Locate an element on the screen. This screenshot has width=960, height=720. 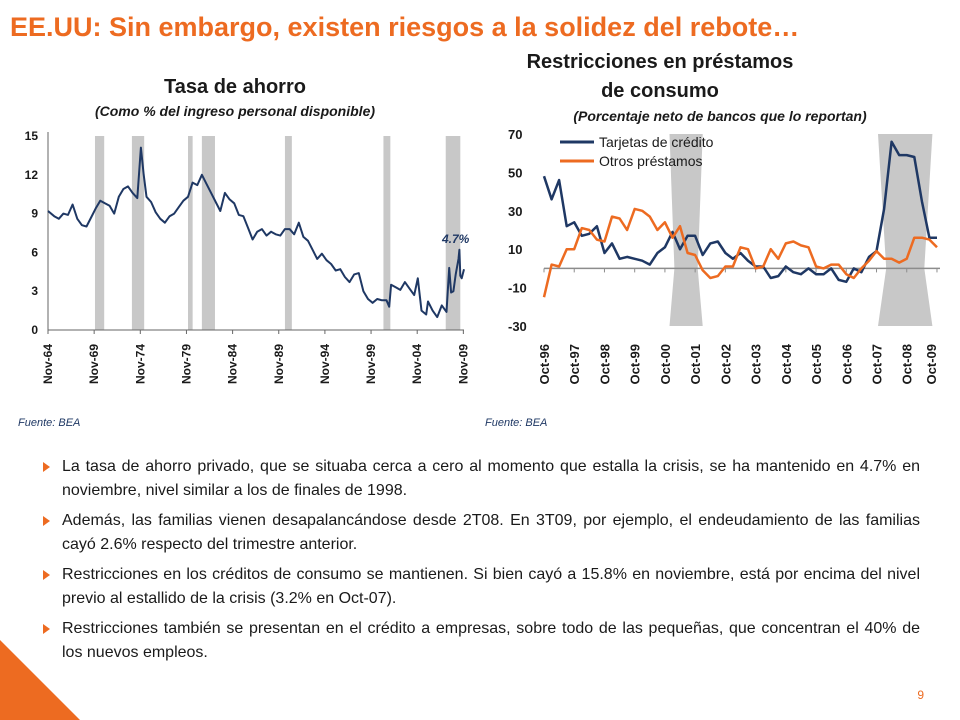
credit-card-line is located at coordinates (739, 212).